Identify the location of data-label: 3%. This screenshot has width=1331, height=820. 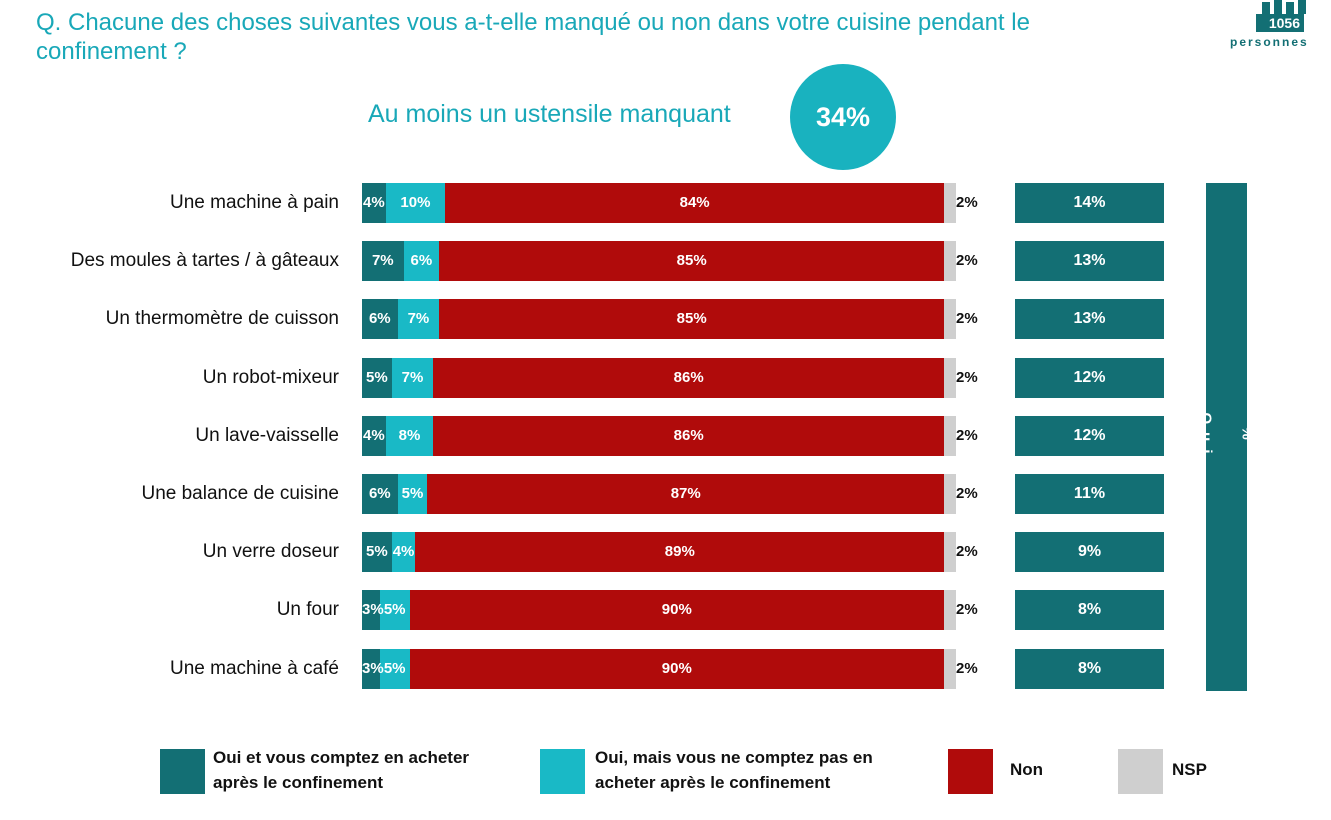
(373, 668).